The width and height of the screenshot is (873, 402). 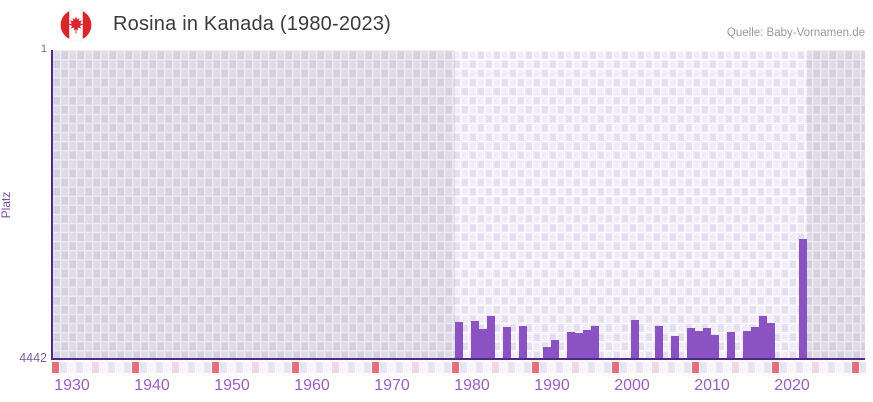 I want to click on bar-2021, so click(x=803, y=298).